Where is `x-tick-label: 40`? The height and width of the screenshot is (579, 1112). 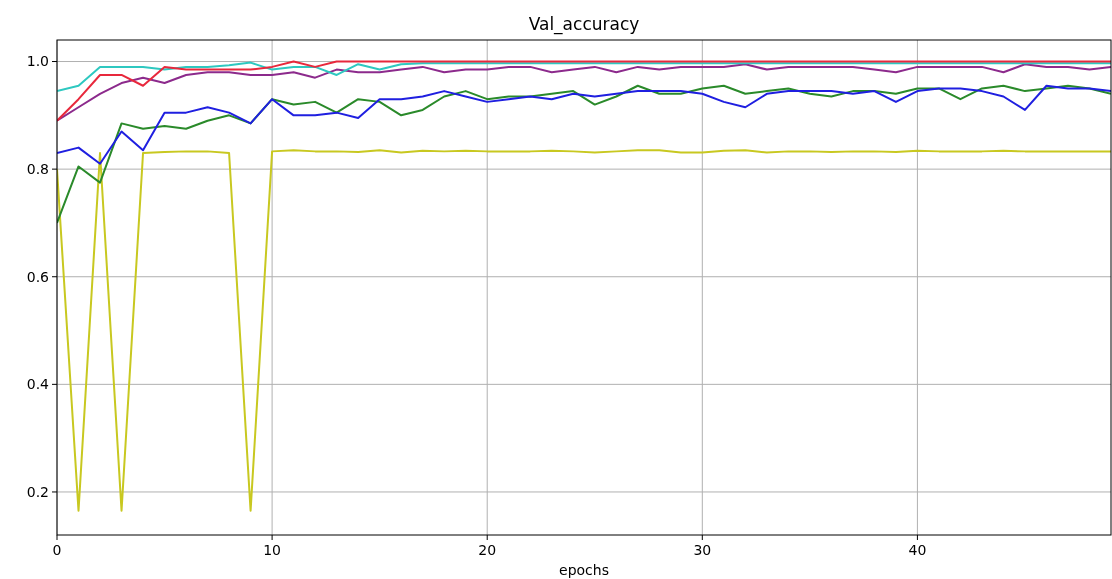
x-tick-label: 40 is located at coordinates (917, 550).